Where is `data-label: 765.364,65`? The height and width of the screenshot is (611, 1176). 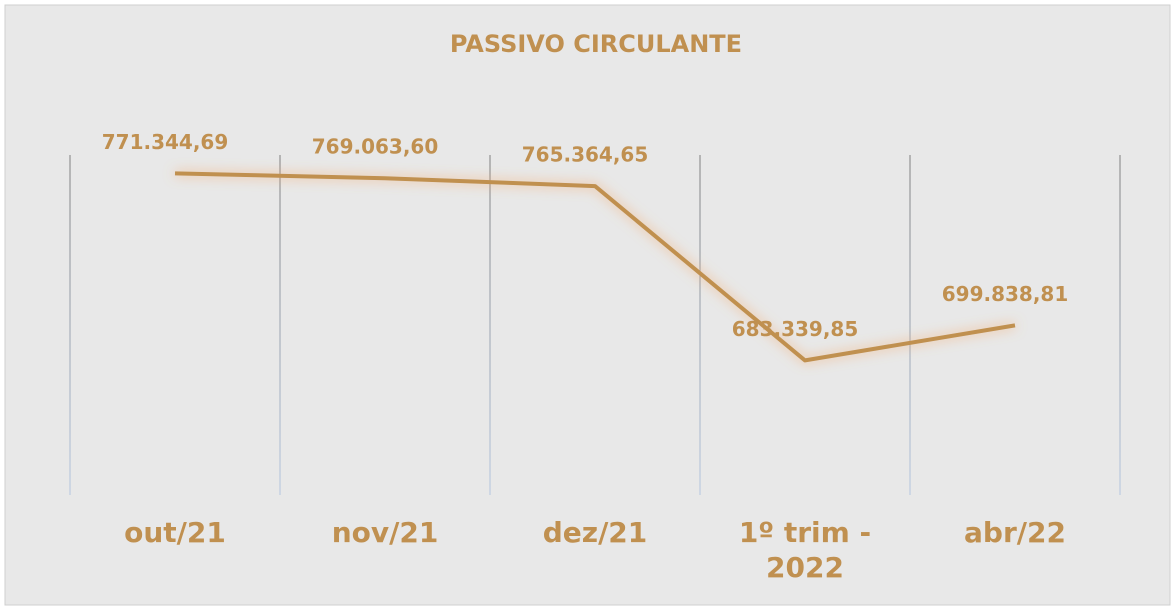 data-label: 765.364,65 is located at coordinates (585, 155).